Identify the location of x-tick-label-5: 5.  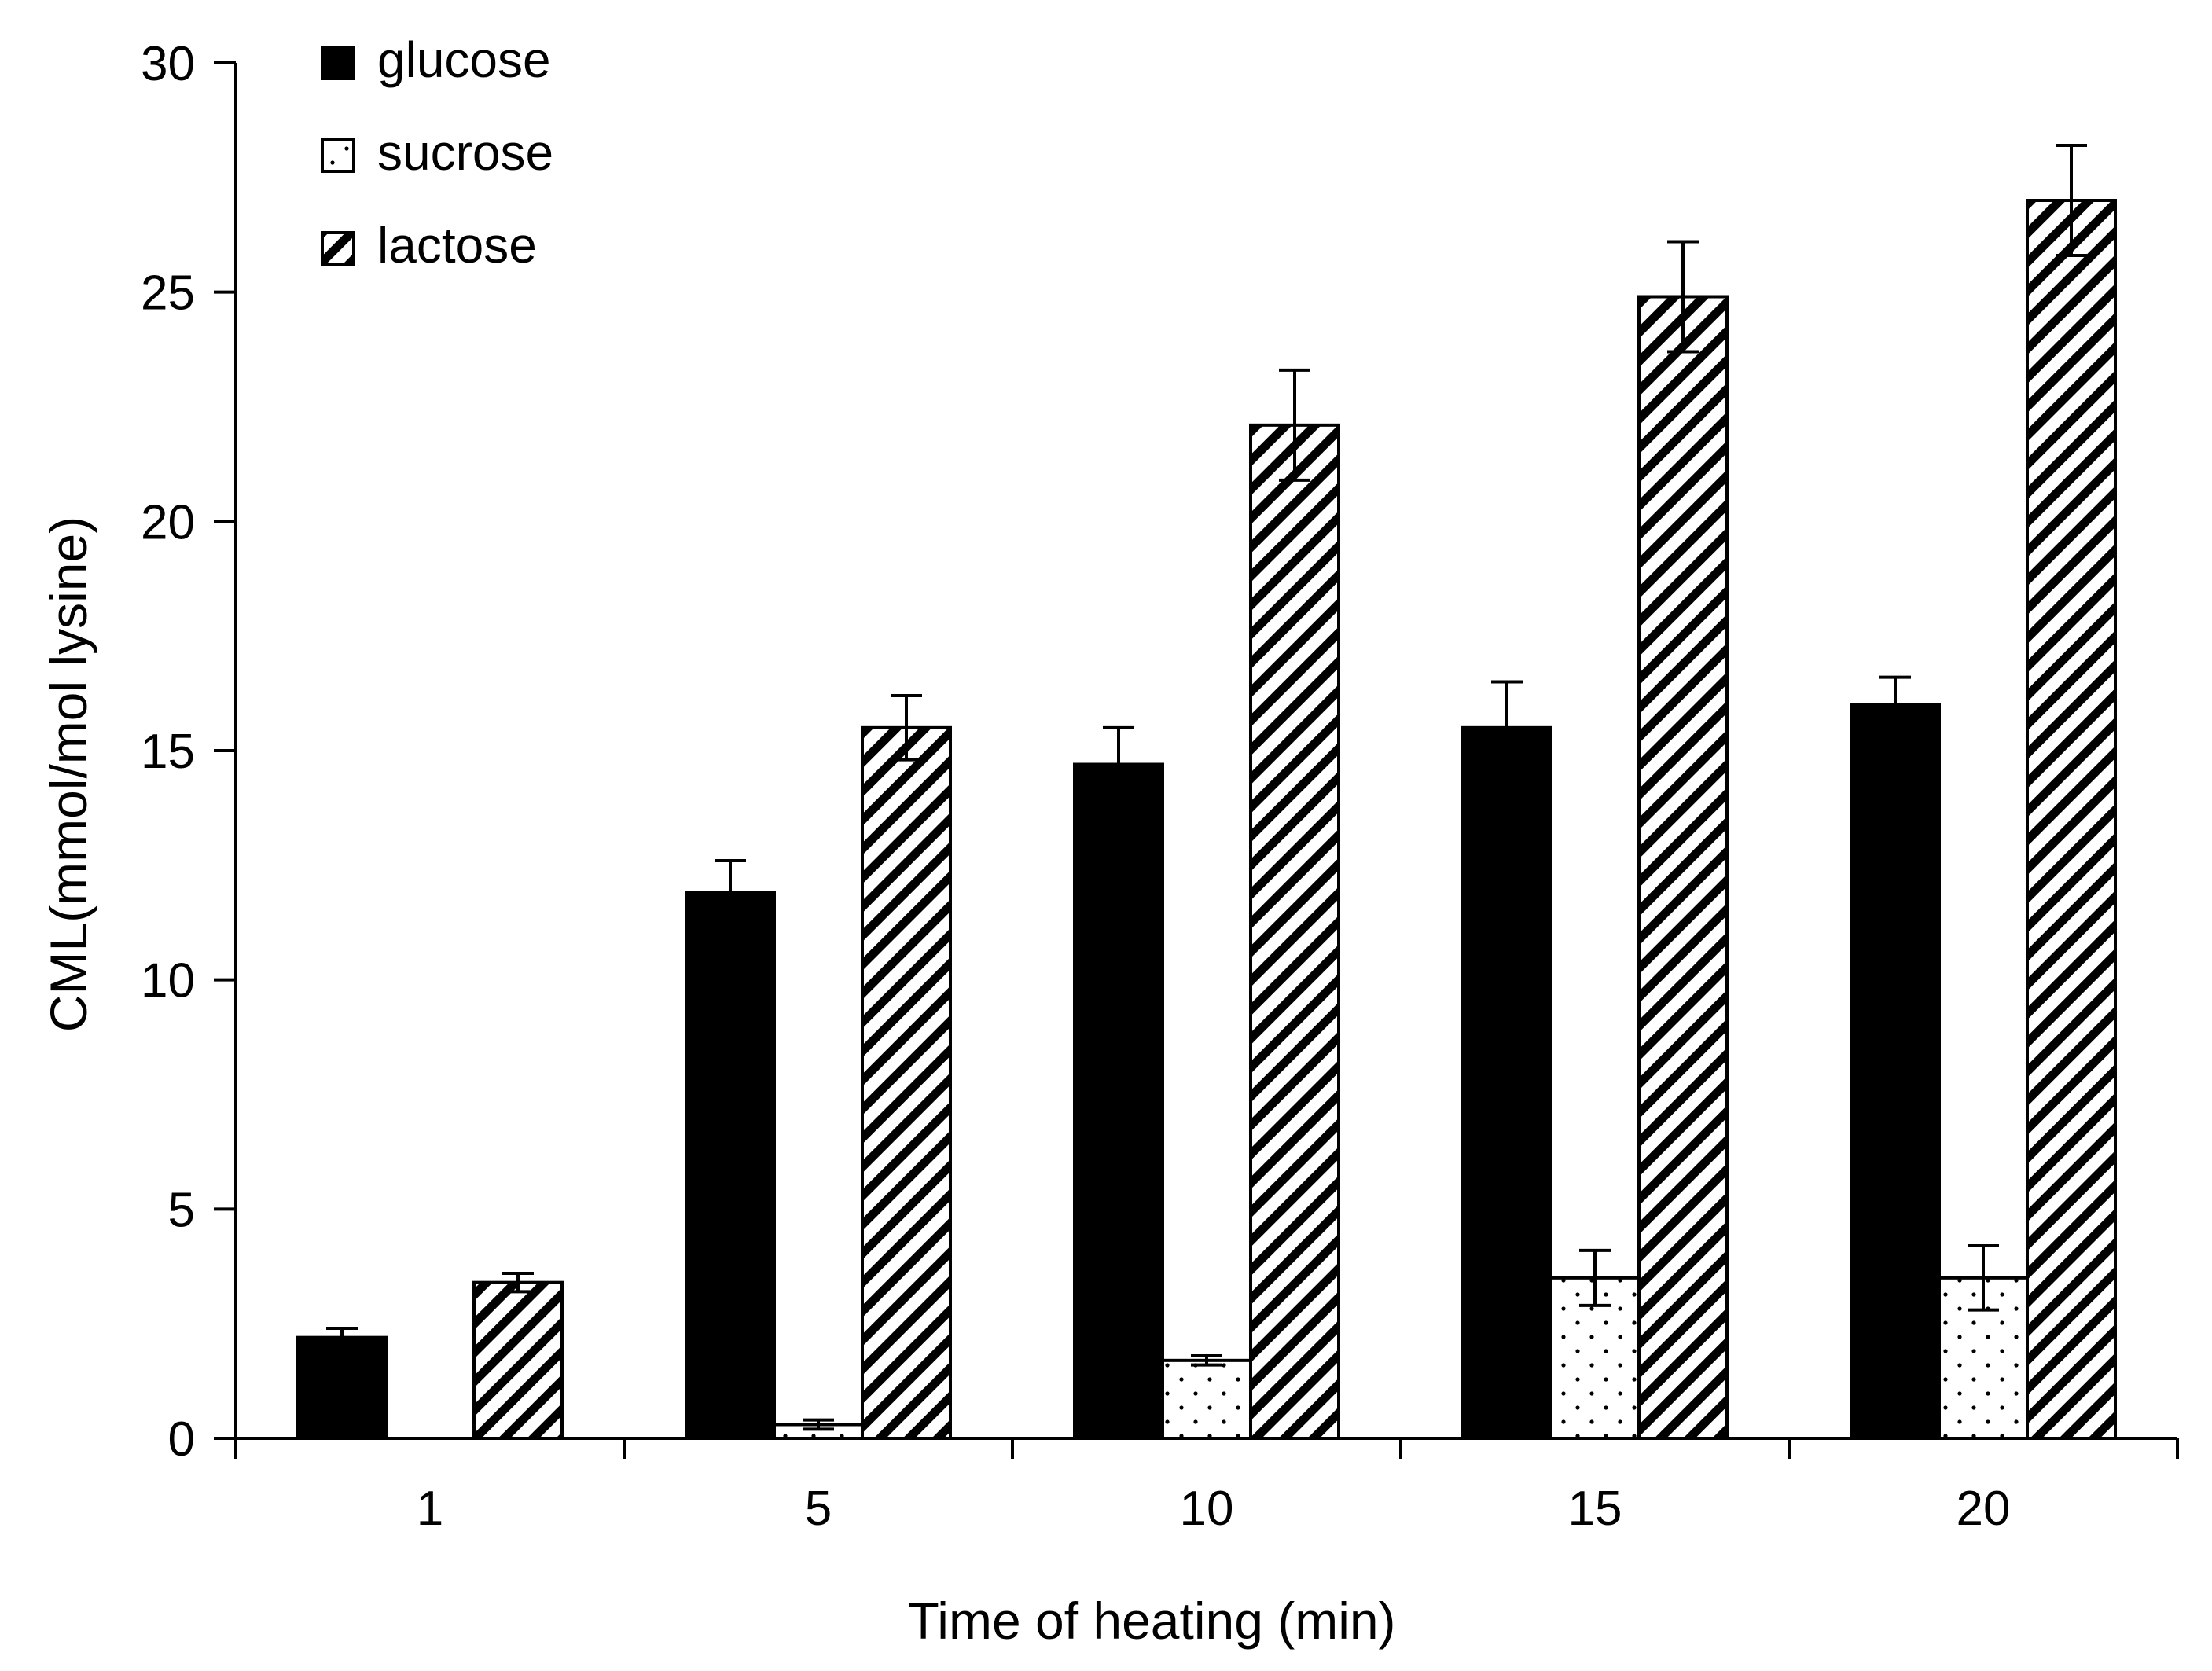
(818, 1509).